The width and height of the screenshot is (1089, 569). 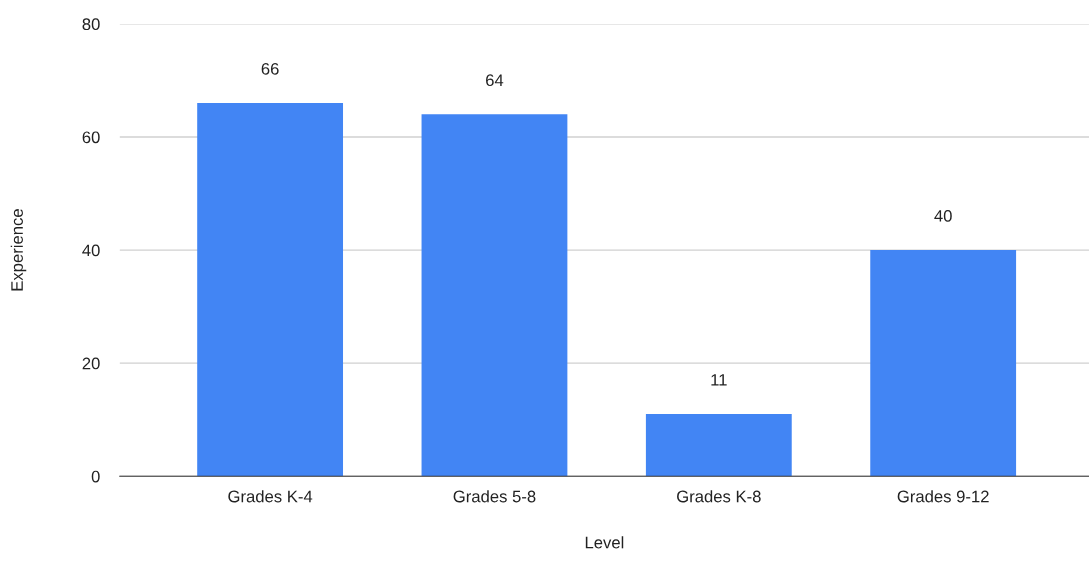 What do you see at coordinates (270, 496) in the screenshot?
I see `x-tick-label: Grades K-4` at bounding box center [270, 496].